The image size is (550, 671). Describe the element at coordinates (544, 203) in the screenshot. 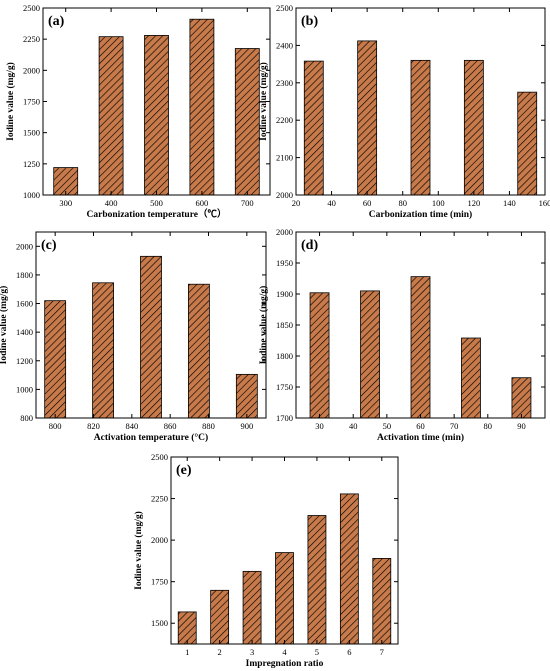

I see `x-tick-label: 160` at that location.